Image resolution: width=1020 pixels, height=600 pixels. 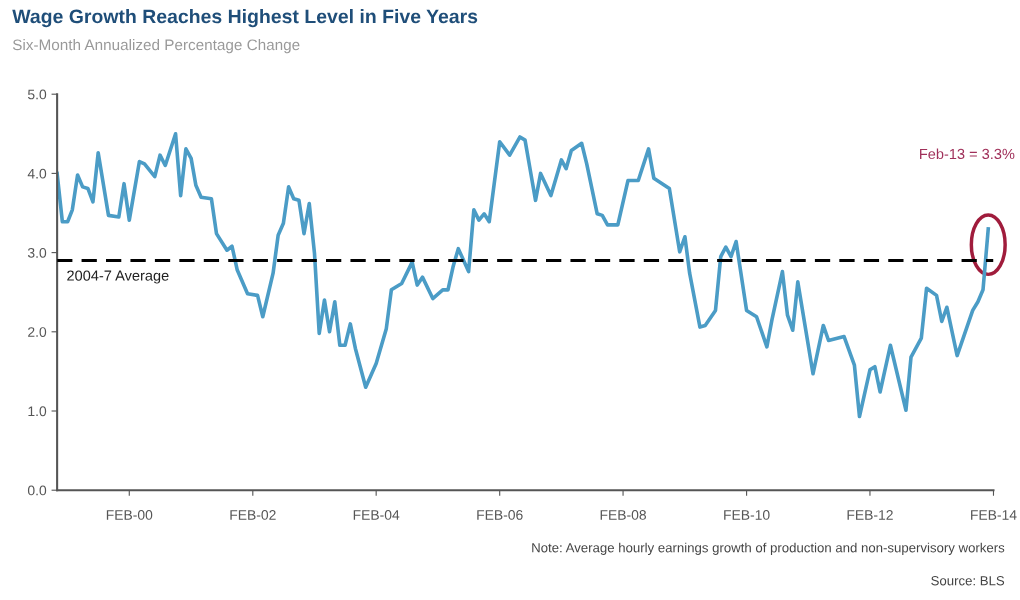 I want to click on ref-line-label: 2004-7 Average, so click(x=118, y=277).